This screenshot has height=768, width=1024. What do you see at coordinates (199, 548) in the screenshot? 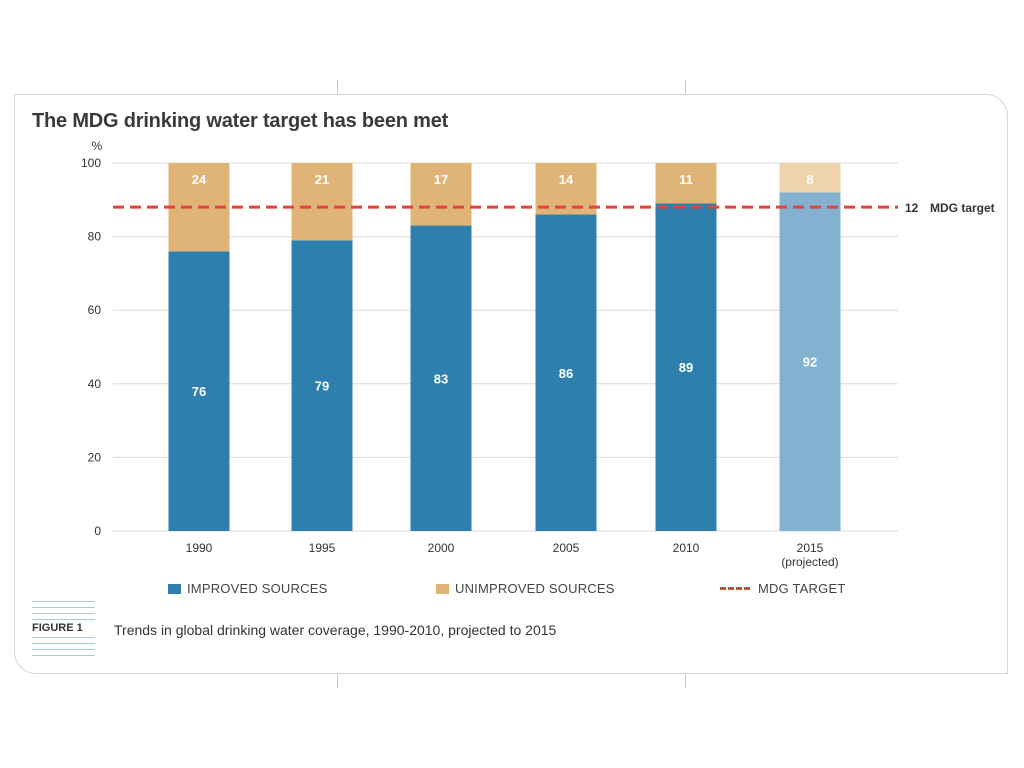
I see `x-tick-label: 1990` at bounding box center [199, 548].